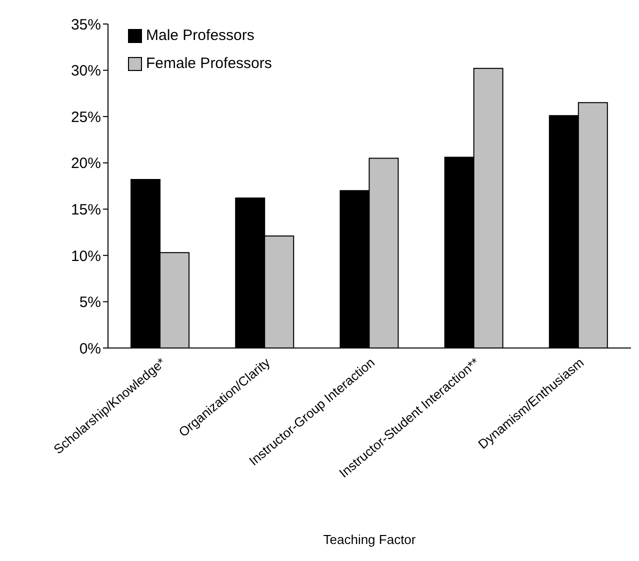 This screenshot has height=561, width=639. Describe the element at coordinates (369, 539) in the screenshot. I see `x-axis-title: Teaching Factor` at that location.